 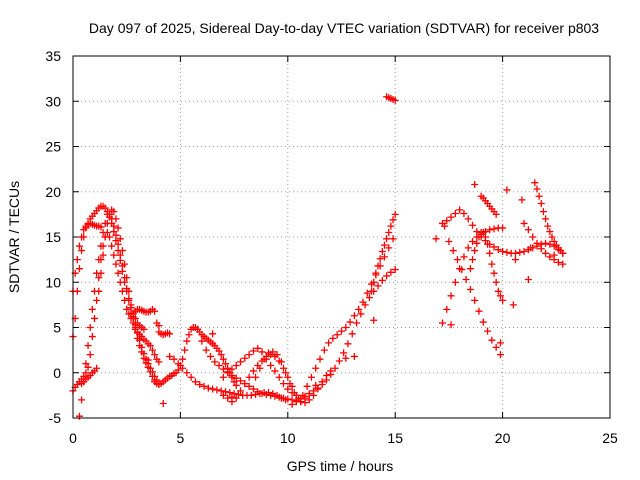 I want to click on x-tick-label: 15, so click(x=395, y=438).